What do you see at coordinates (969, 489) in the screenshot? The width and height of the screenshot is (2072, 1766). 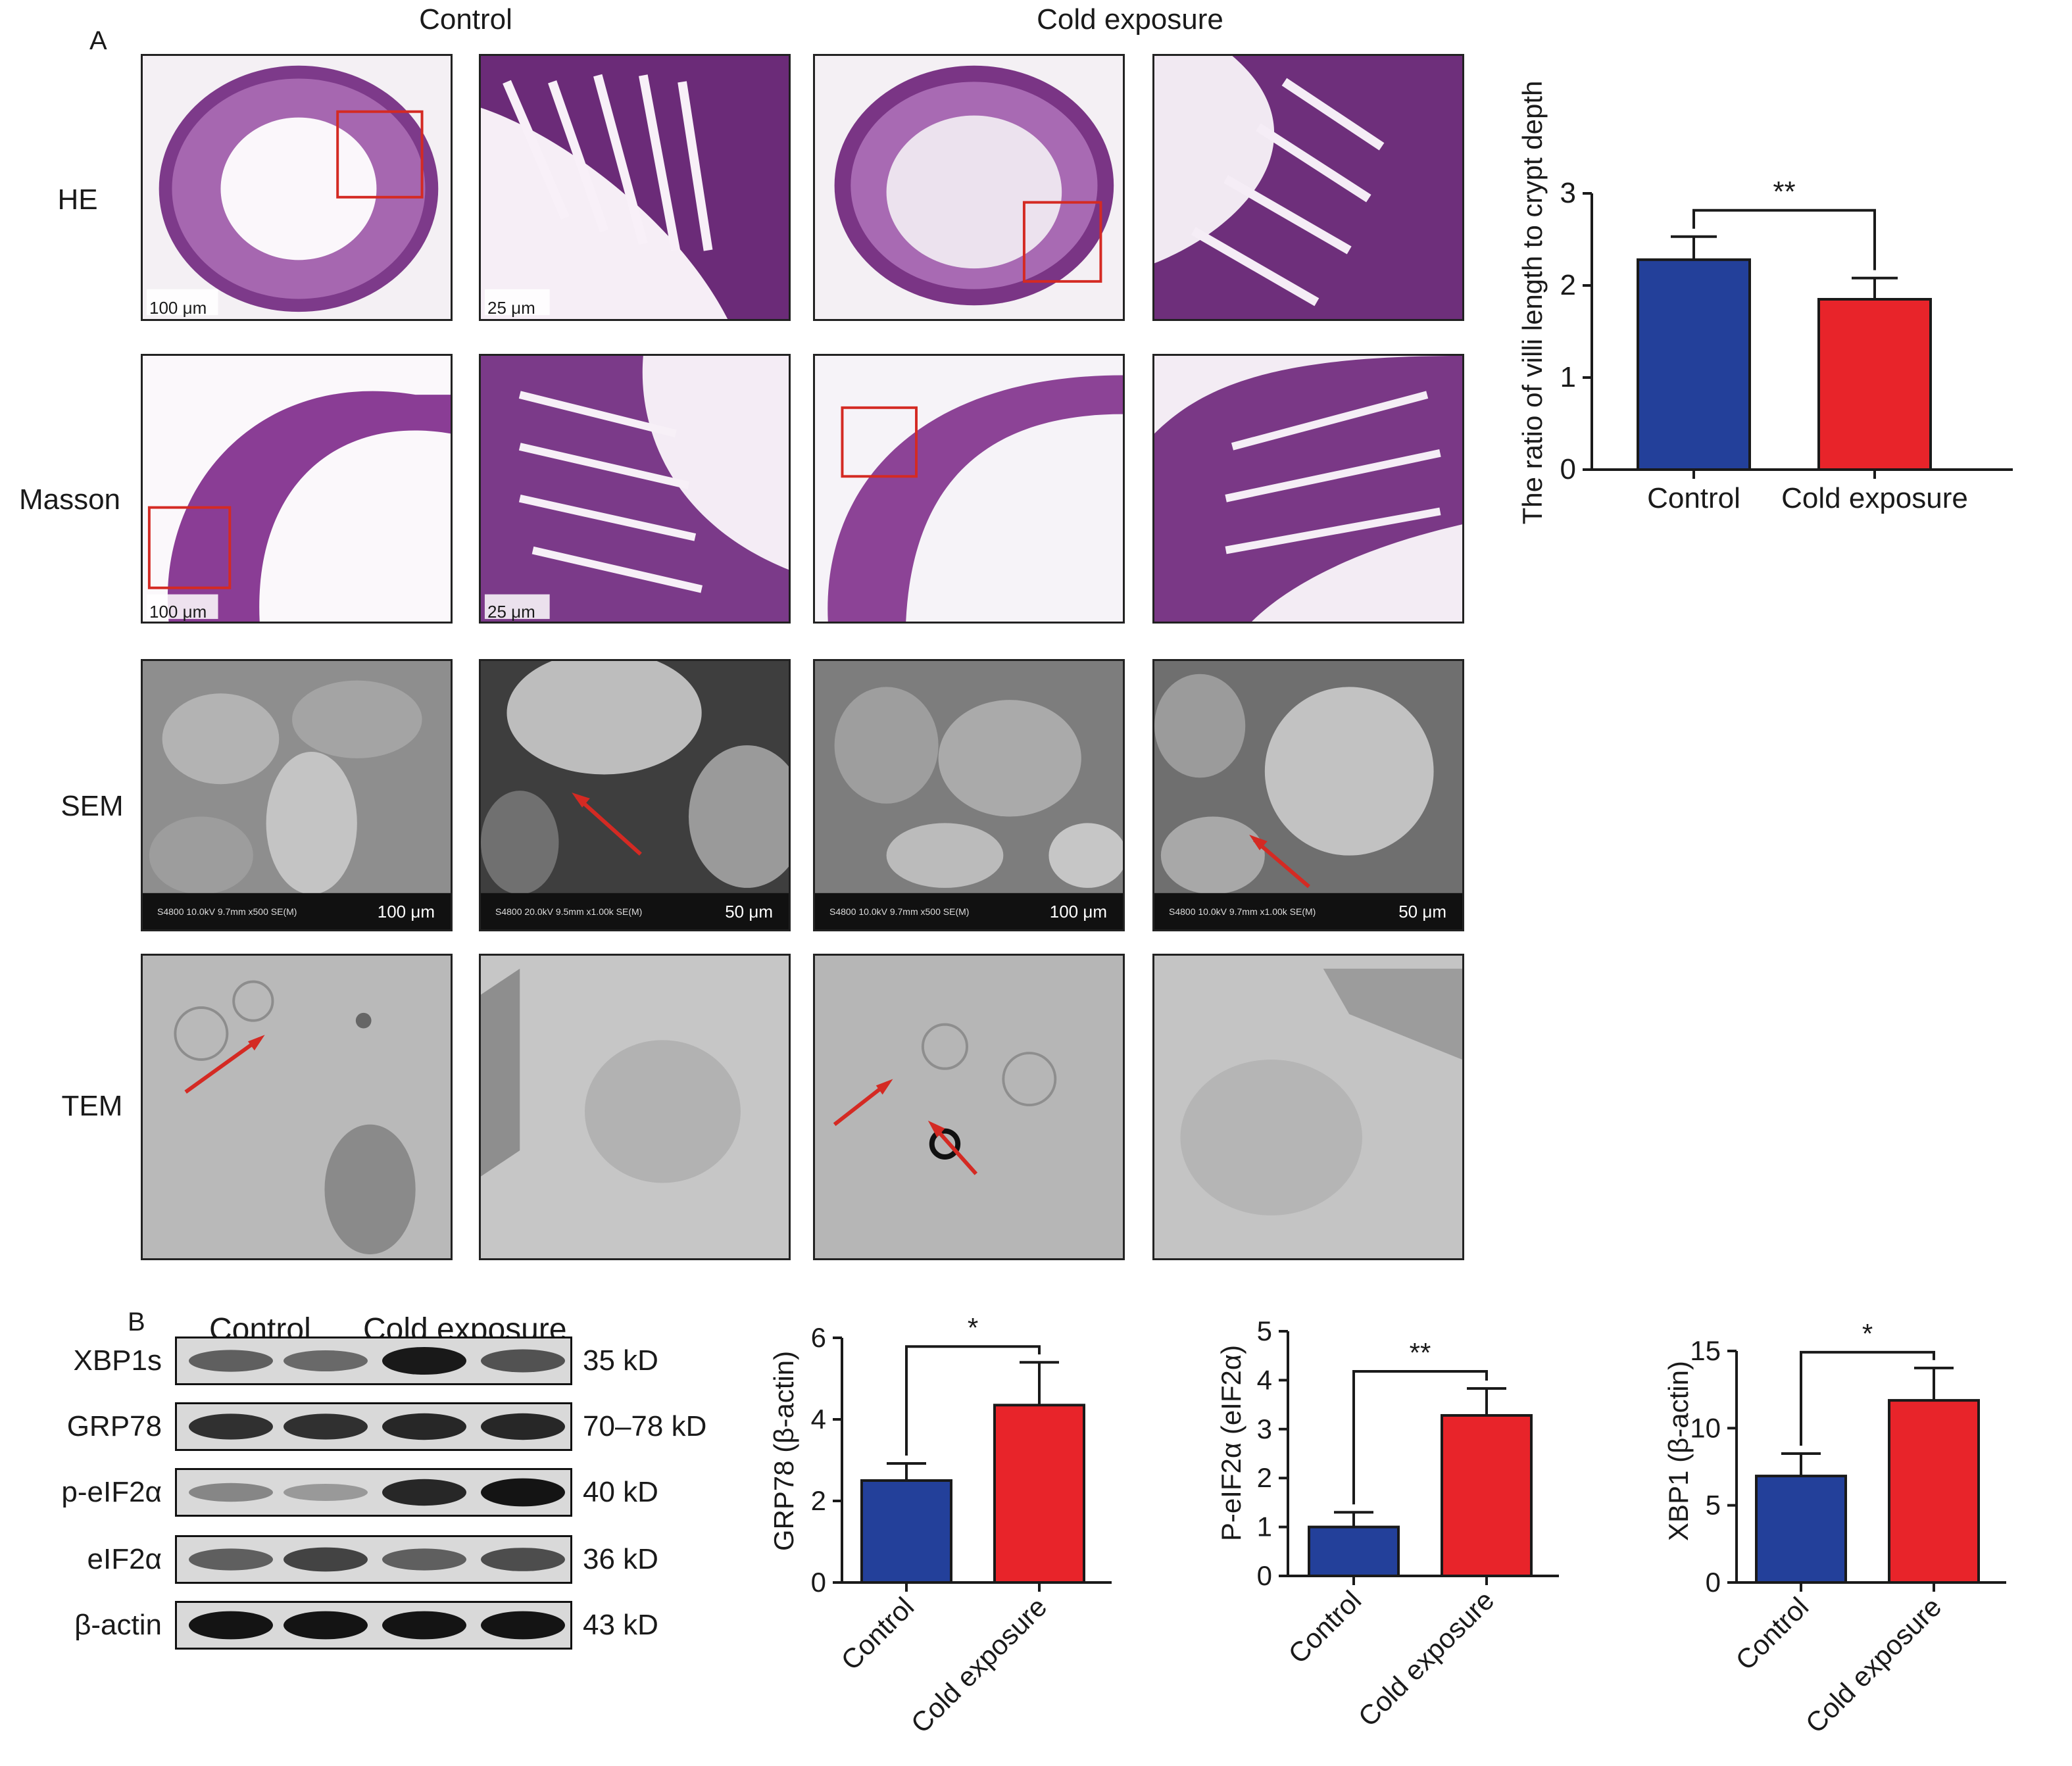 I see `masson-cold-overview-image` at bounding box center [969, 489].